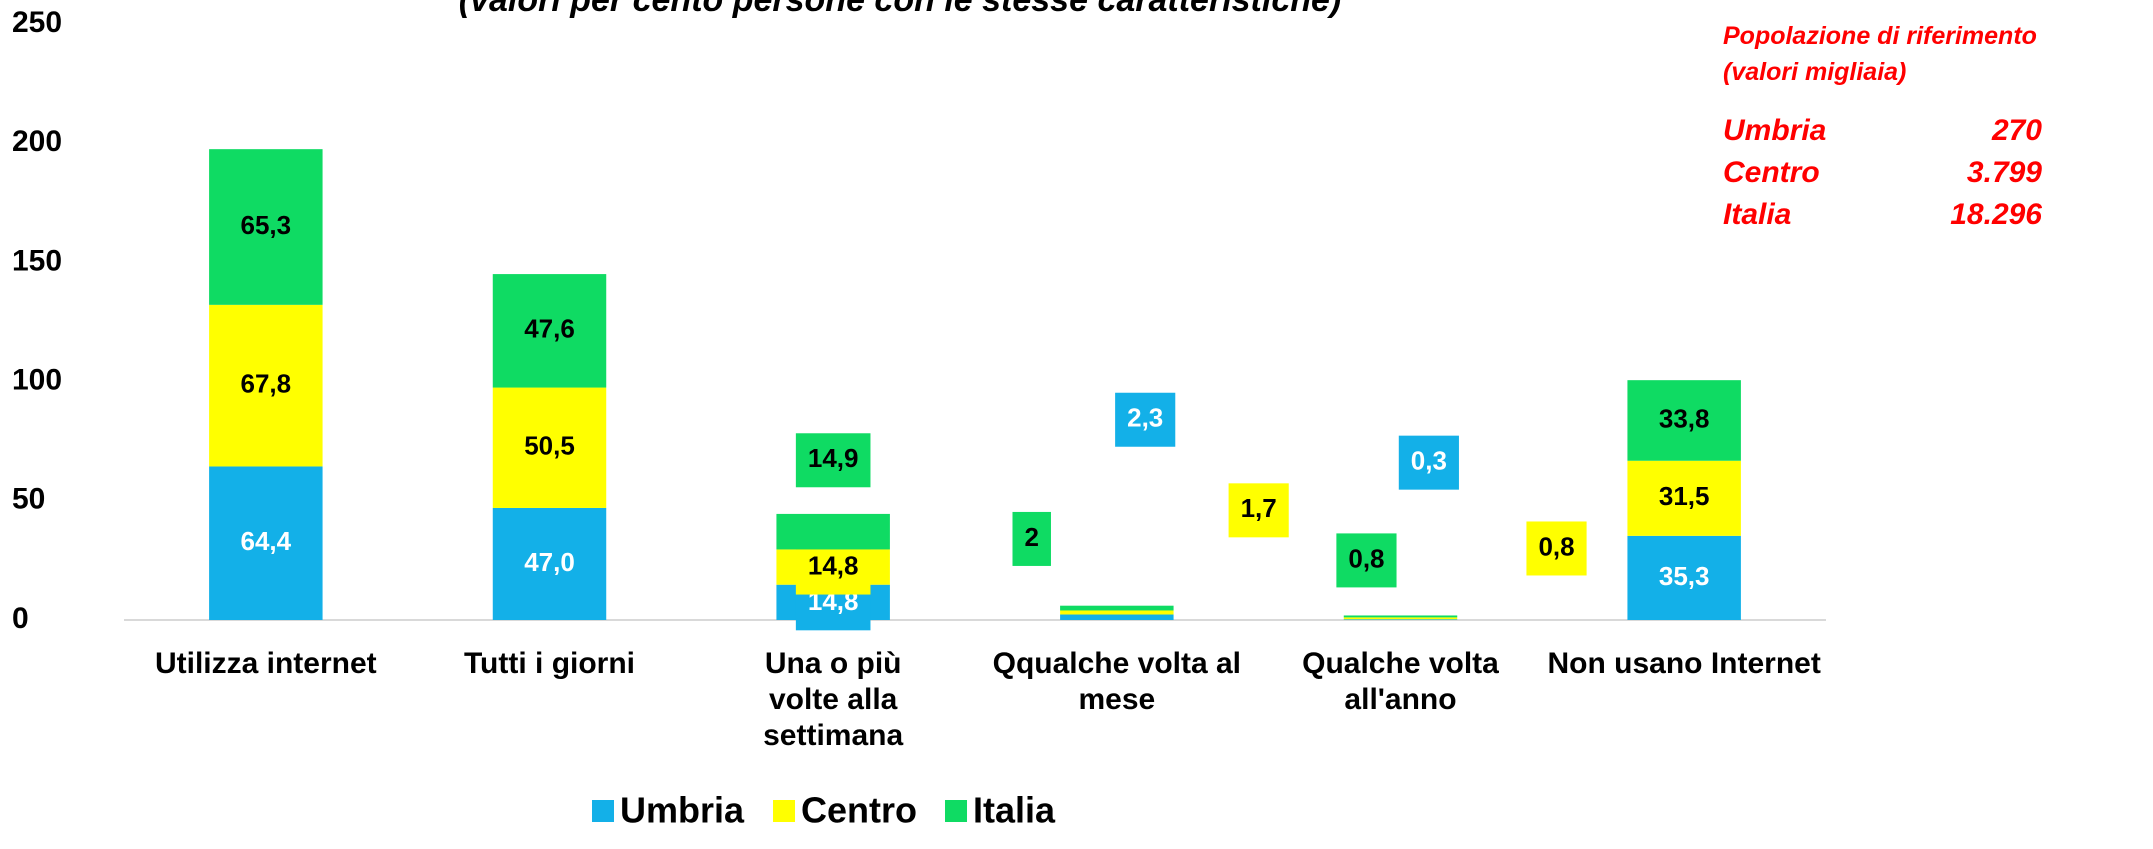  I want to click on value-label: 50,5, so click(549, 446).